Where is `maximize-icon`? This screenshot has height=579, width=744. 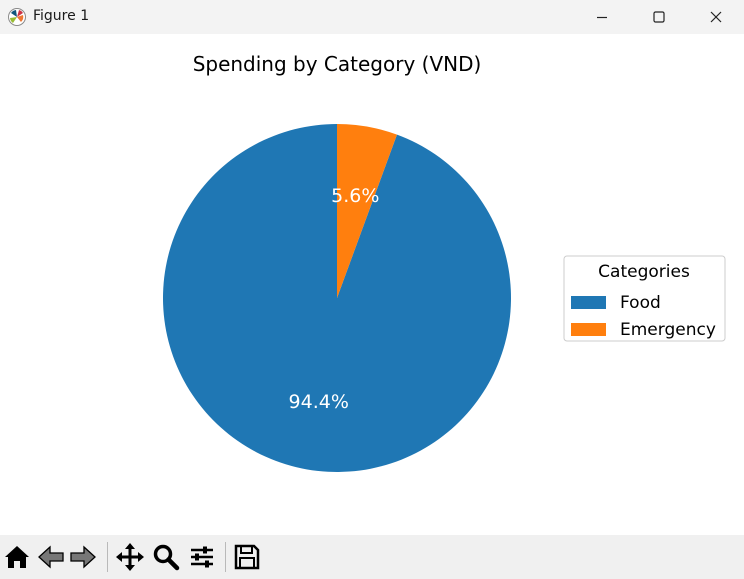 maximize-icon is located at coordinates (659, 17).